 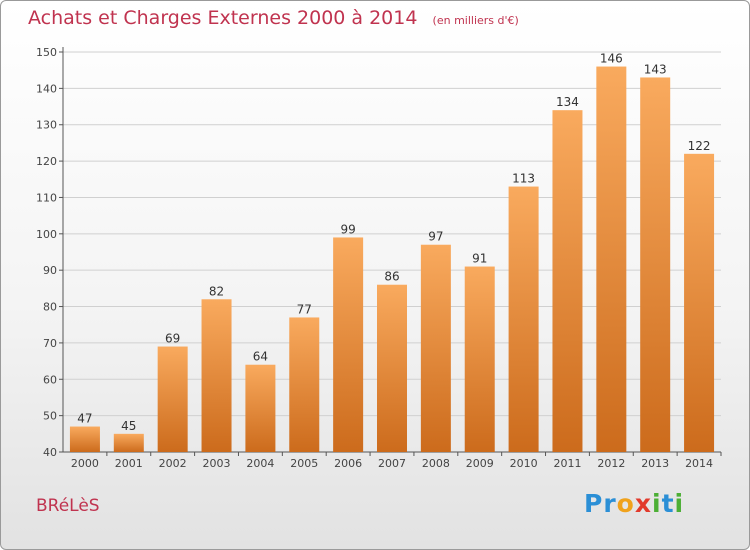 I want to click on y-tick-label: 120, so click(x=46, y=161).